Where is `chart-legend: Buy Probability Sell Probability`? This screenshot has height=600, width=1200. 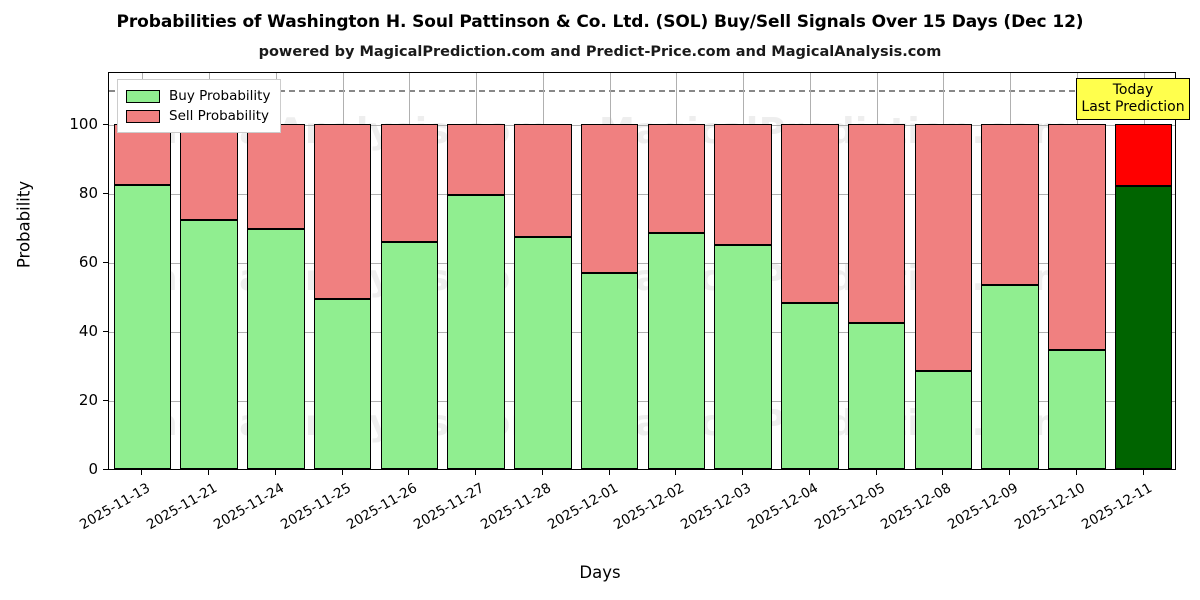 chart-legend: Buy Probability Sell Probability is located at coordinates (199, 106).